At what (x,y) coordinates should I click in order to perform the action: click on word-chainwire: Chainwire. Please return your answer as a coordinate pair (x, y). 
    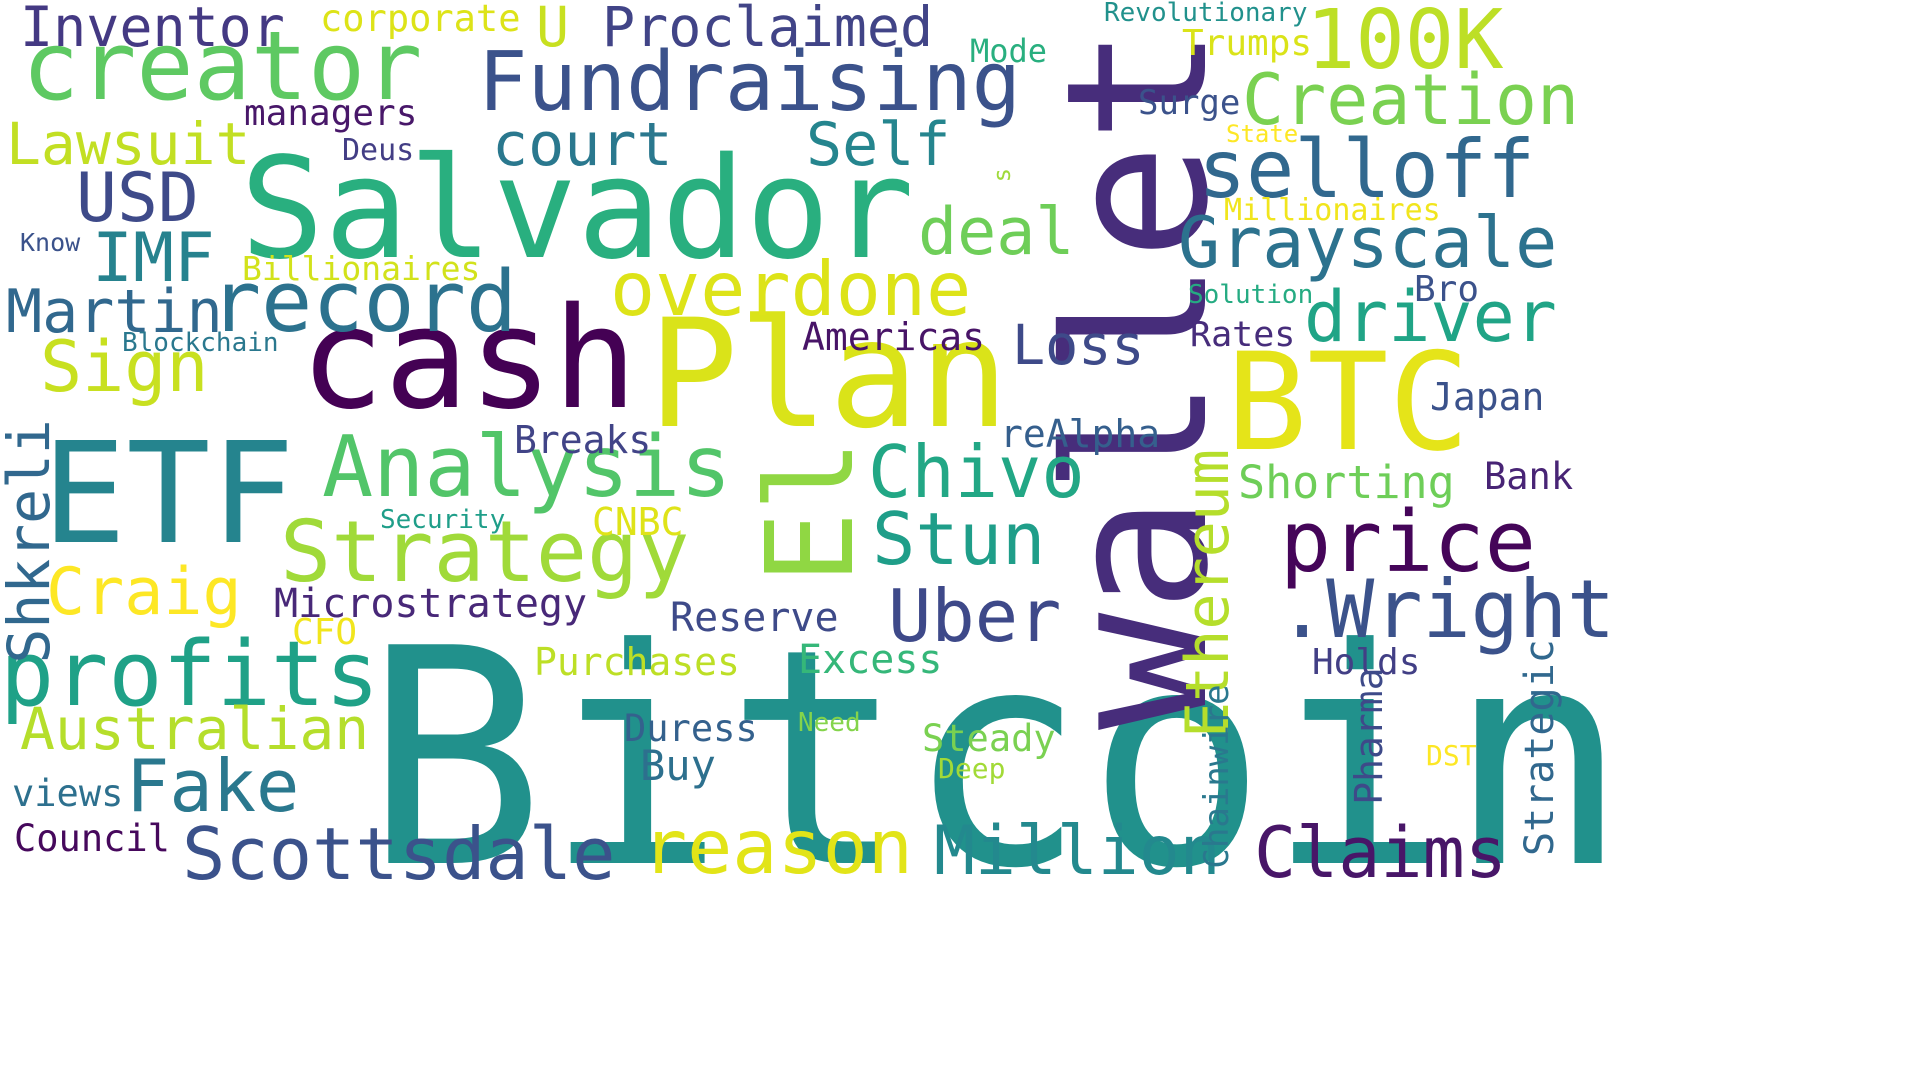
    Looking at the image, I should click on (1217, 776).